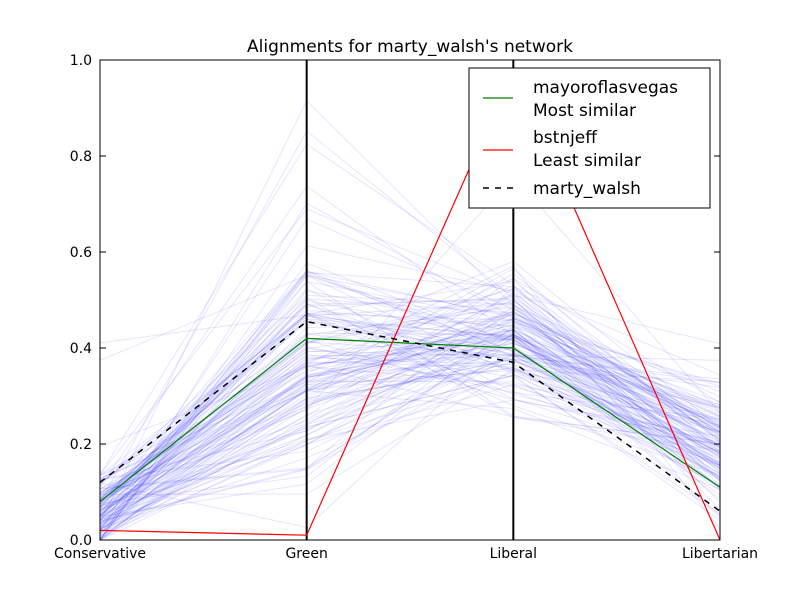 The image size is (800, 600). What do you see at coordinates (584, 111) in the screenshot?
I see `legend-sublabel-mayoroflasvegas: Most similar` at bounding box center [584, 111].